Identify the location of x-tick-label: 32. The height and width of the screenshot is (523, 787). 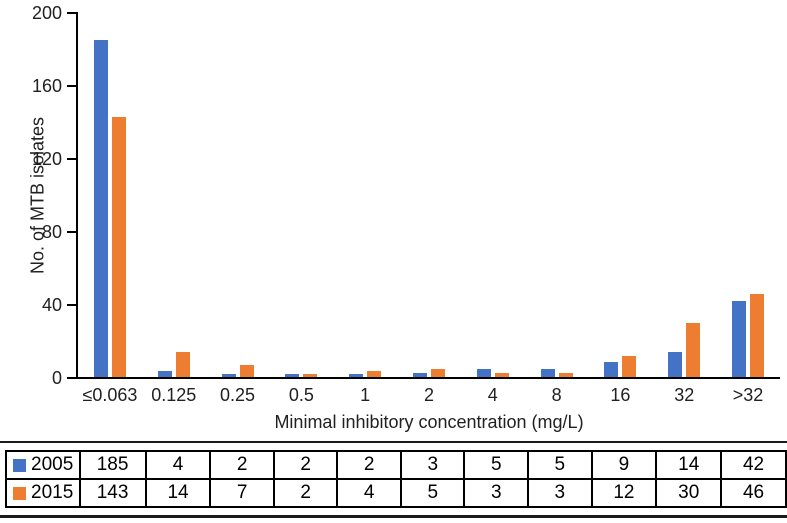
(684, 395).